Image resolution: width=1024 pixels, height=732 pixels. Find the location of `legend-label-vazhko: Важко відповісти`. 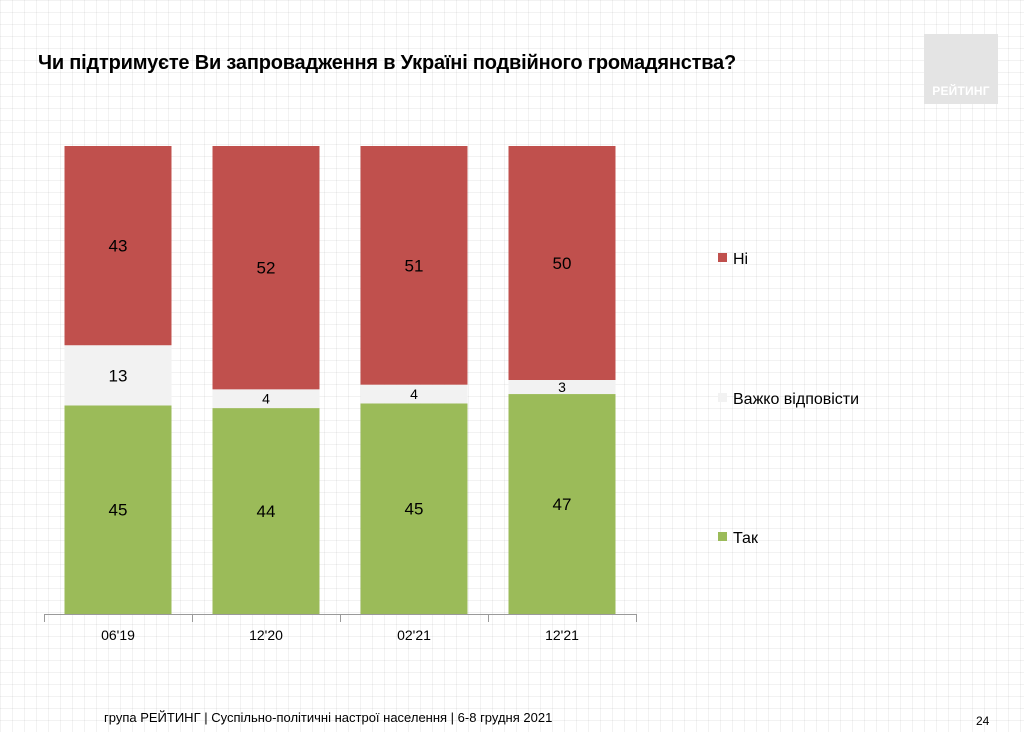

legend-label-vazhko: Важко відповісти is located at coordinates (796, 399).